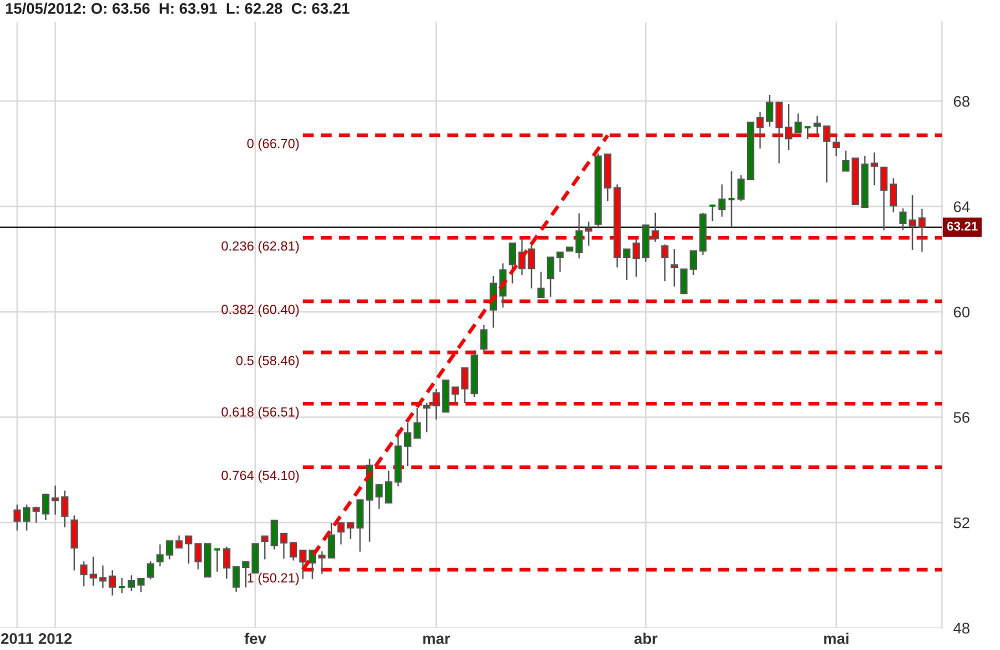 This screenshot has width=1000, height=650. Describe the element at coordinates (836, 638) in the screenshot. I see `x-tick-label: mai` at that location.